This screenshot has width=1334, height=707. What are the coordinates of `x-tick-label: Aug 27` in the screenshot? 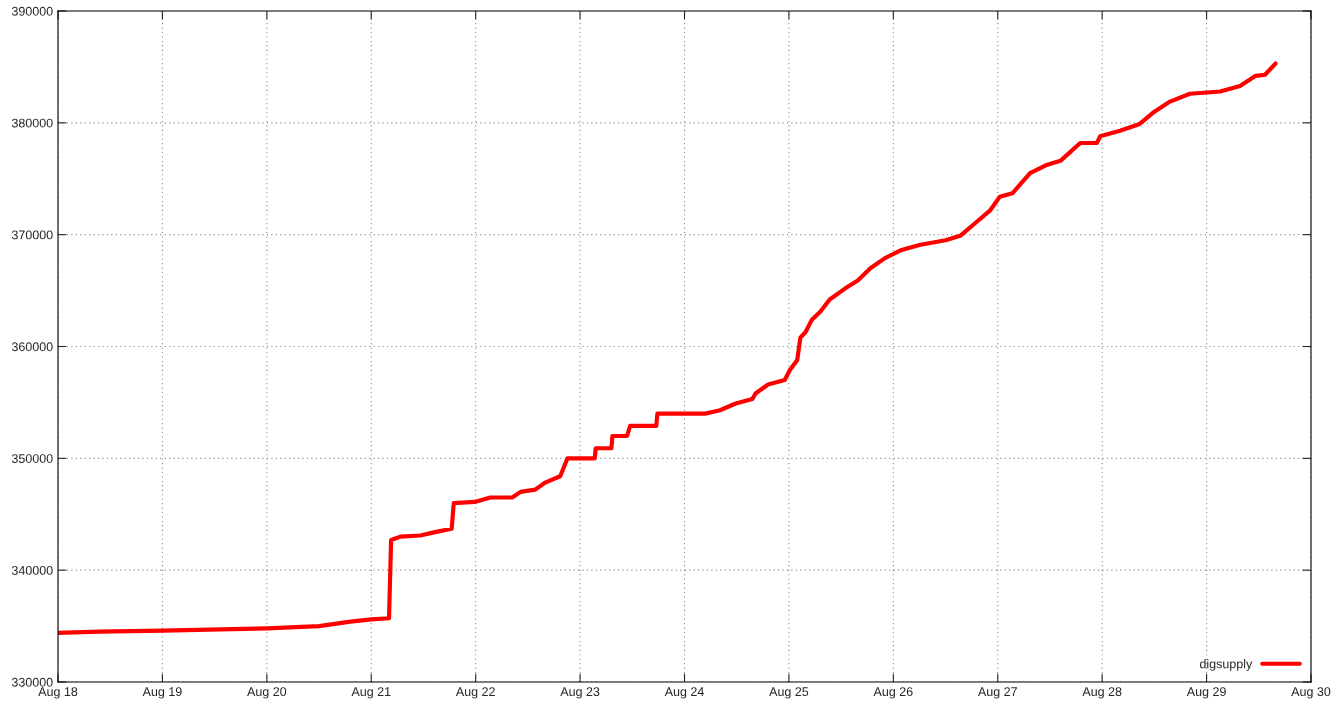 It's located at (997, 693).